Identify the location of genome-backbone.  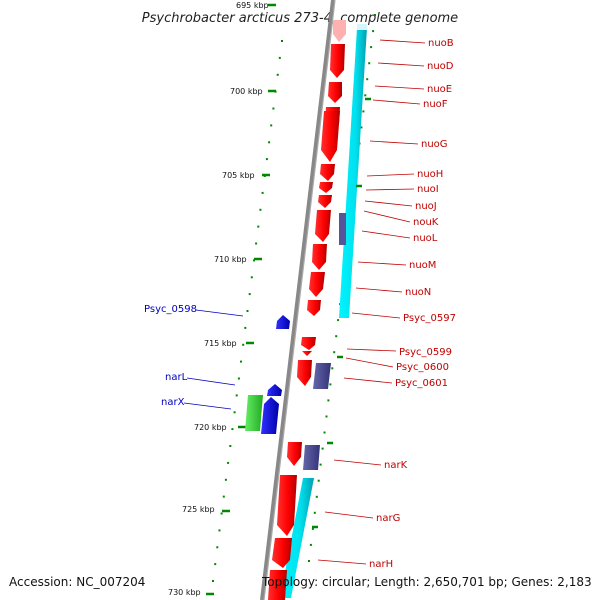
(297, 300).